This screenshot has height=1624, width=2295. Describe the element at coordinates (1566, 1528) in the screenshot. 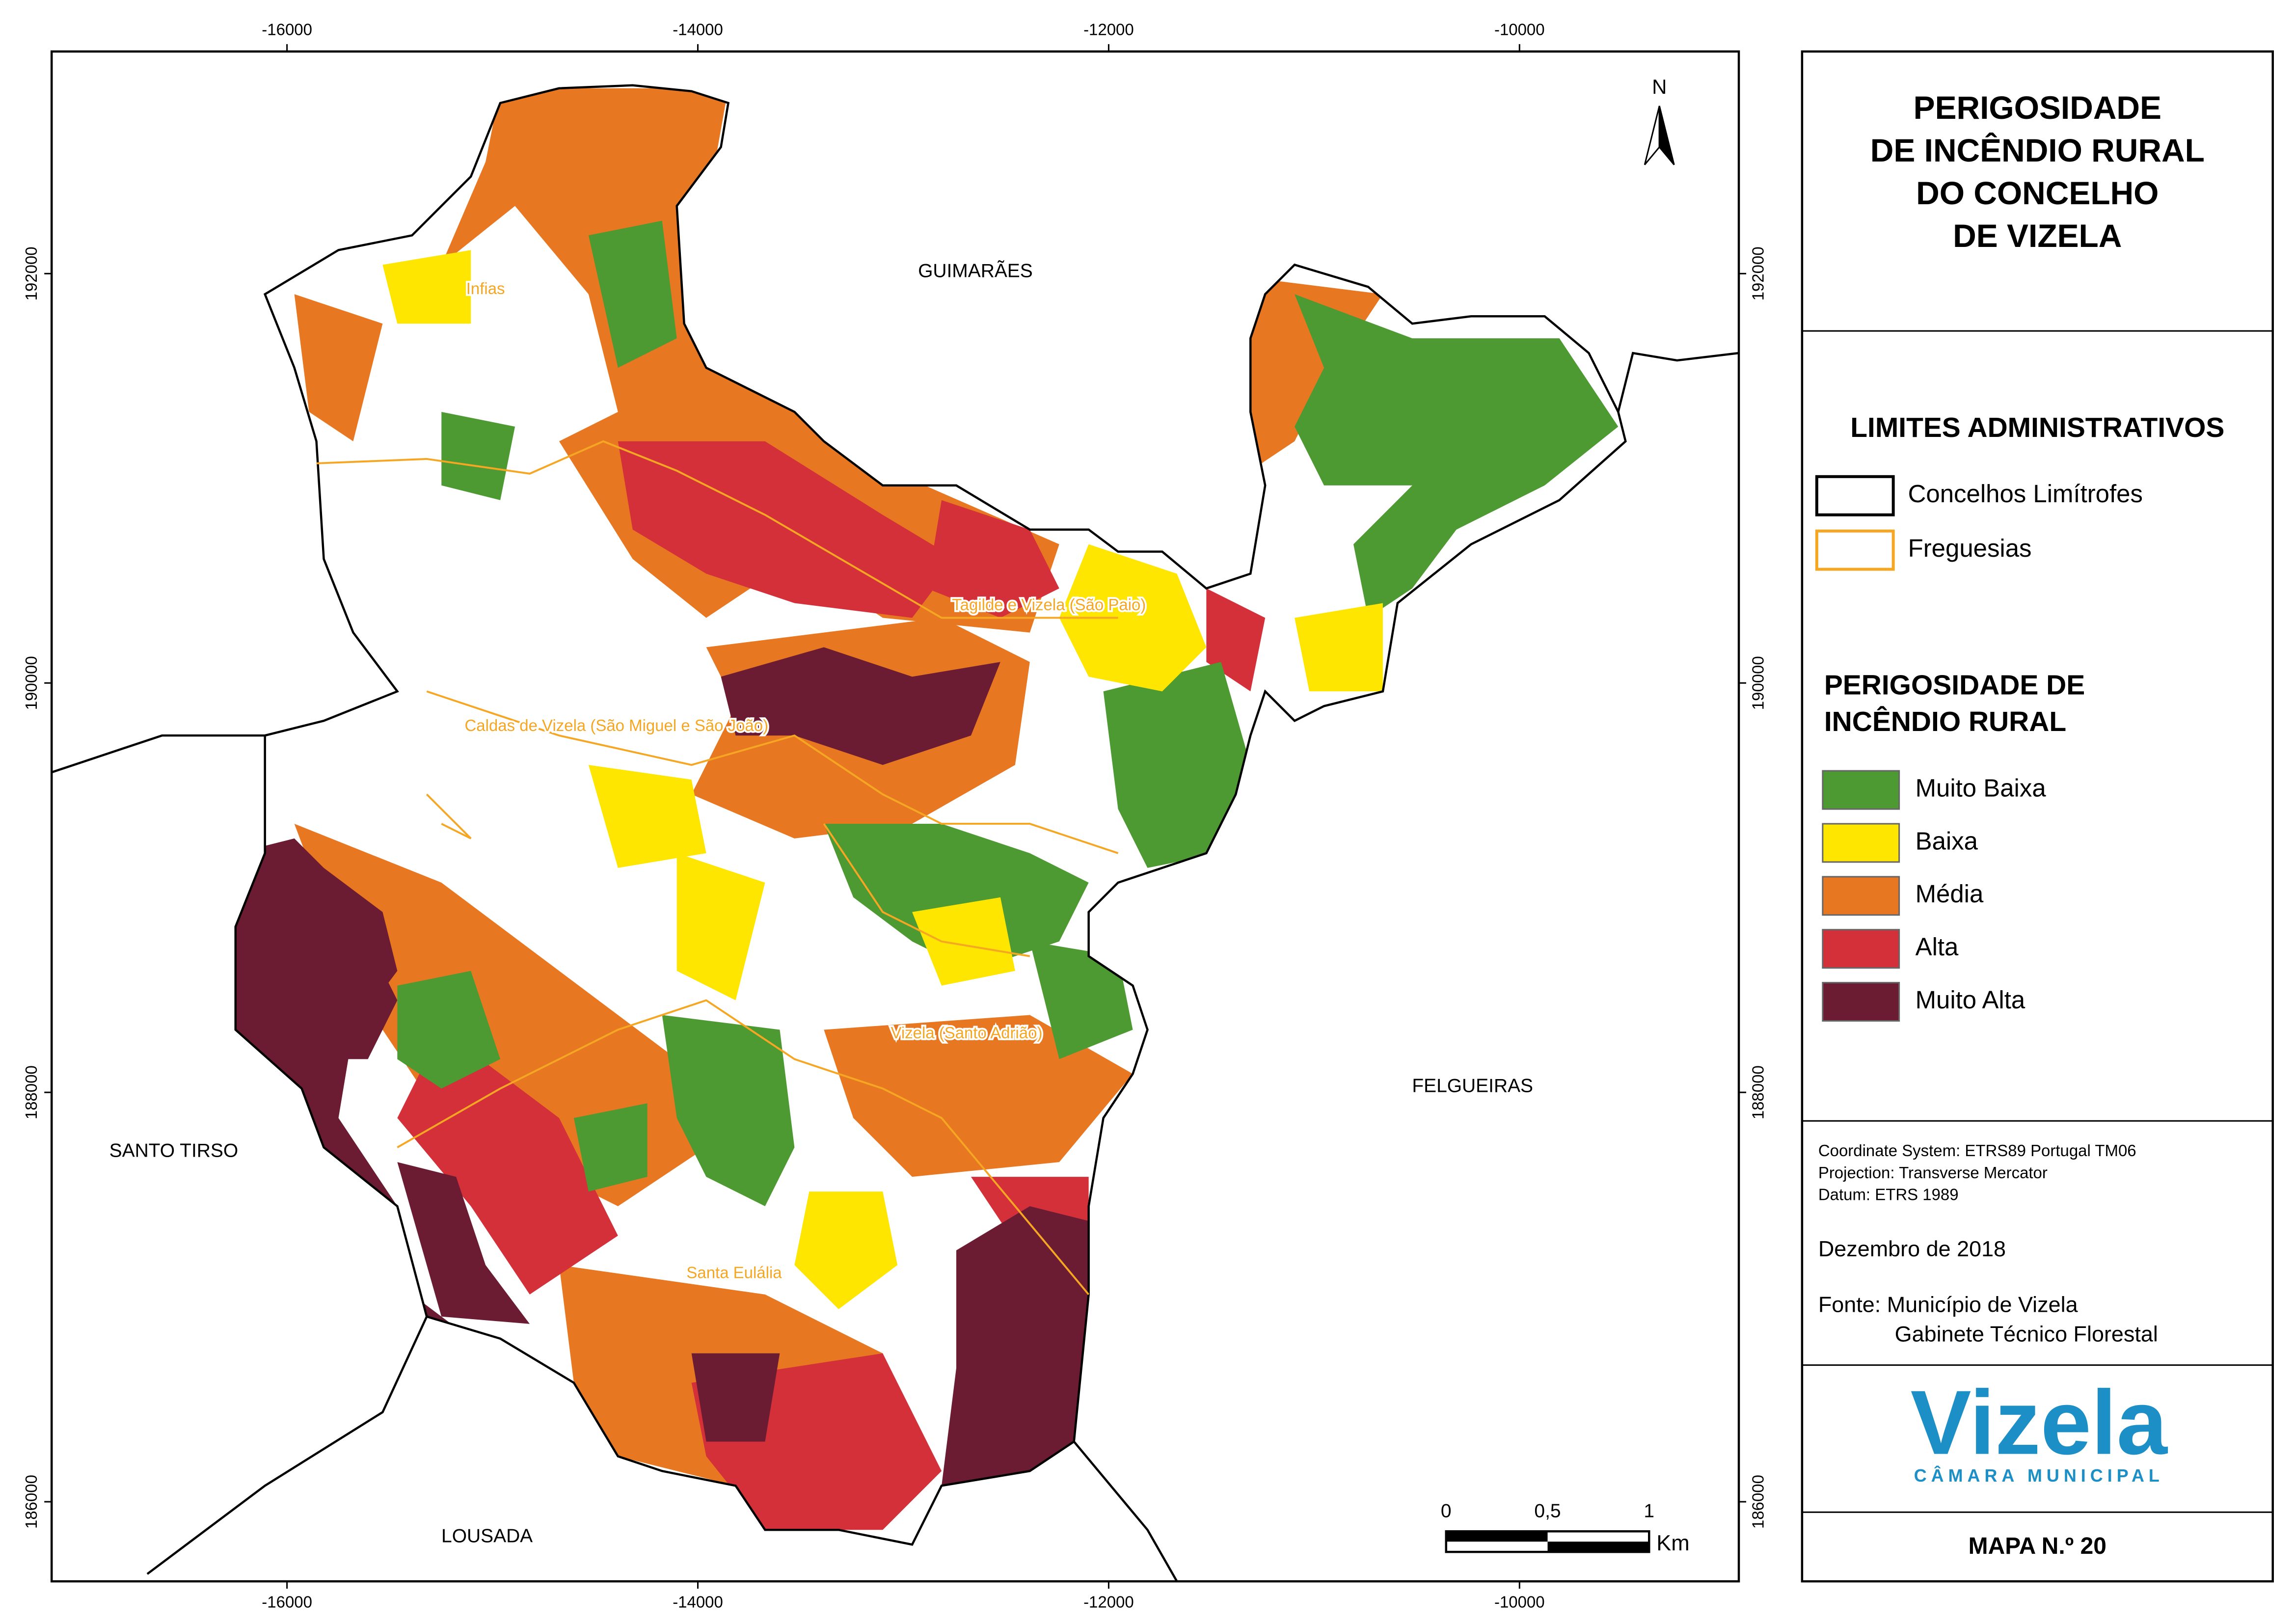

I see `scale-bar: 0 0,5 1 Km` at that location.